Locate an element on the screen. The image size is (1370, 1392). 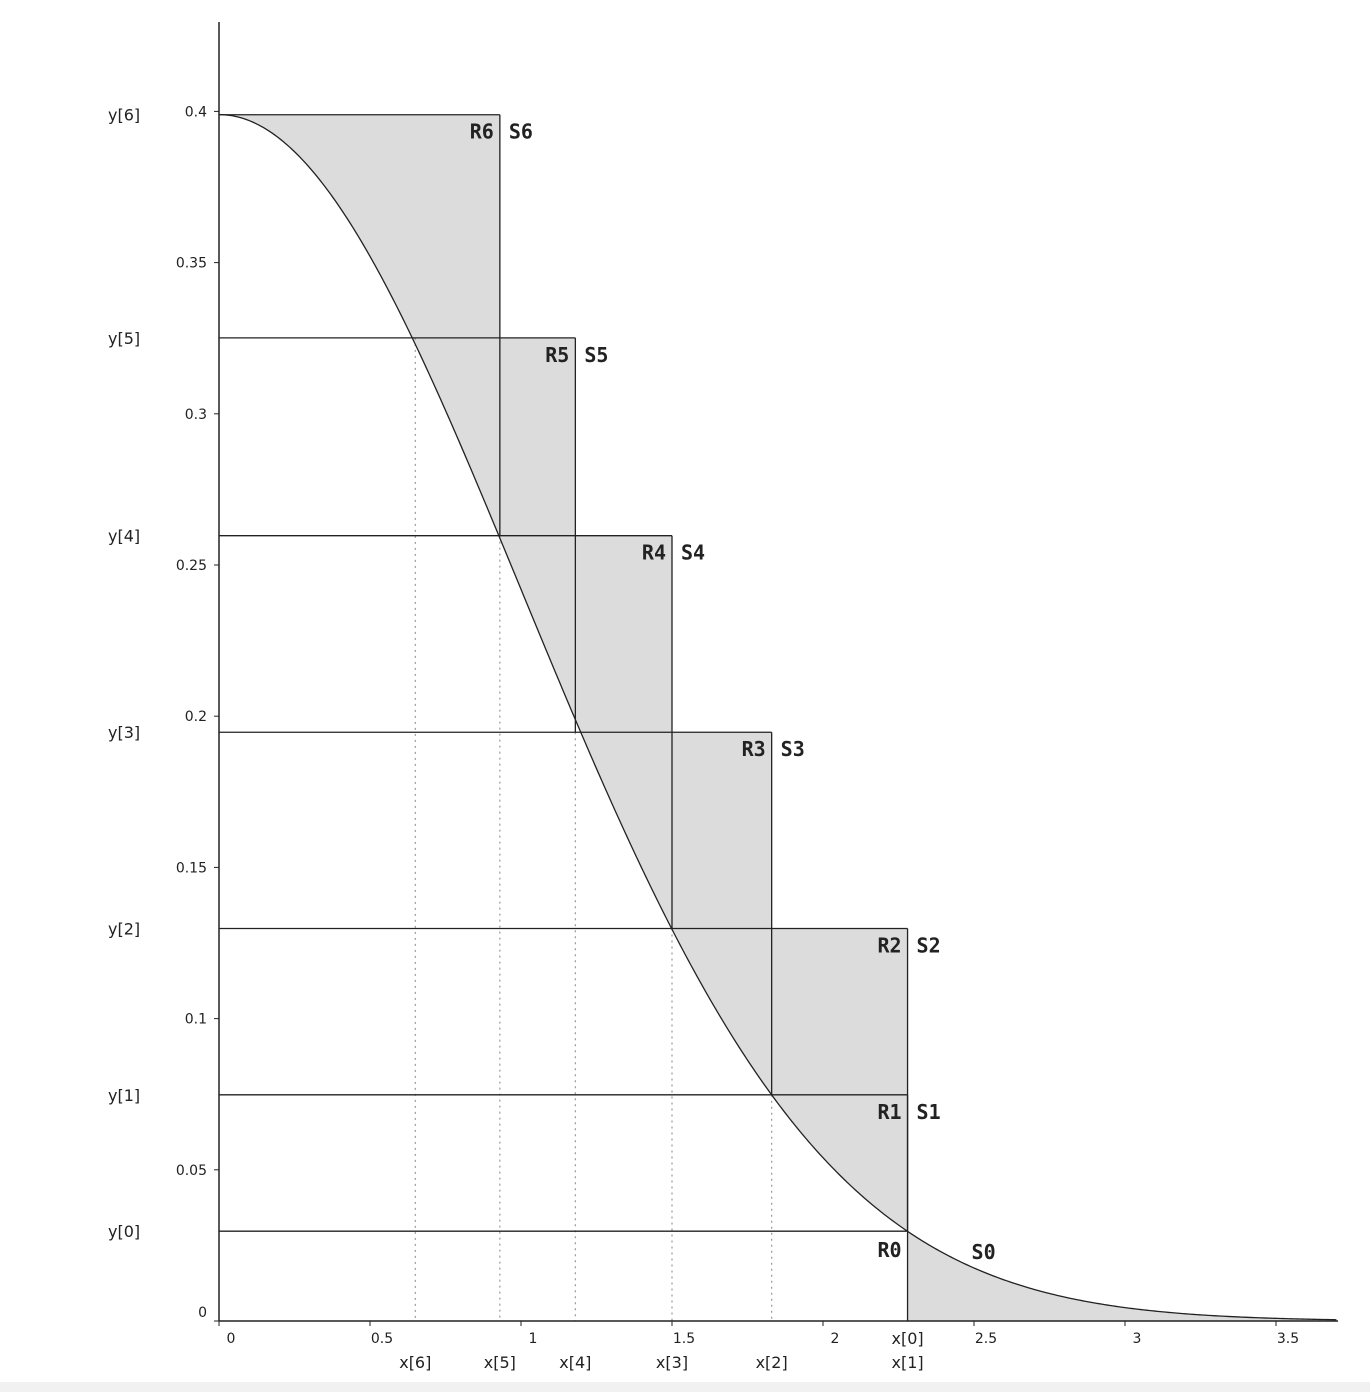
y-index-label: y[0] is located at coordinates (124, 1231).